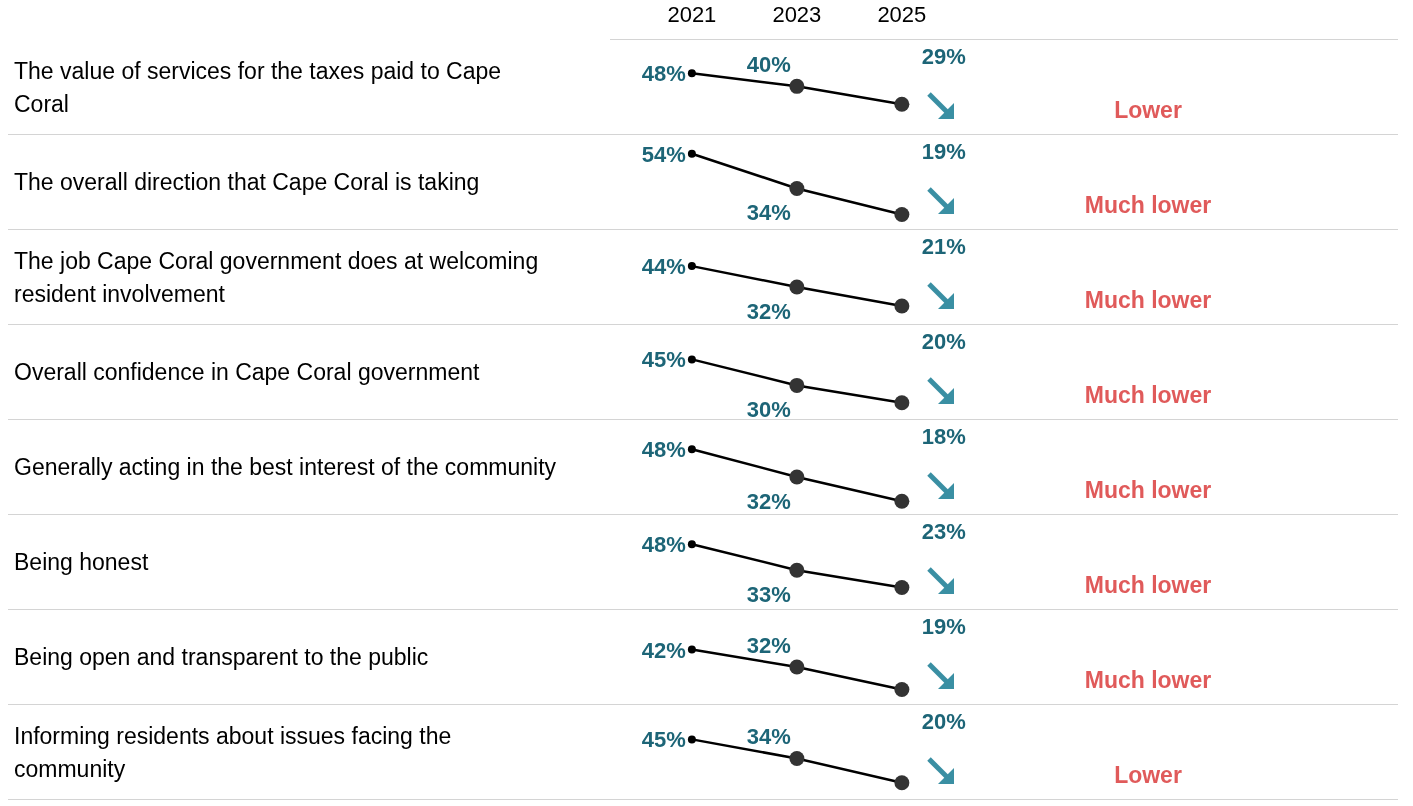 The height and width of the screenshot is (806, 1413). What do you see at coordinates (943, 531) in the screenshot?
I see `data-label: 23%` at bounding box center [943, 531].